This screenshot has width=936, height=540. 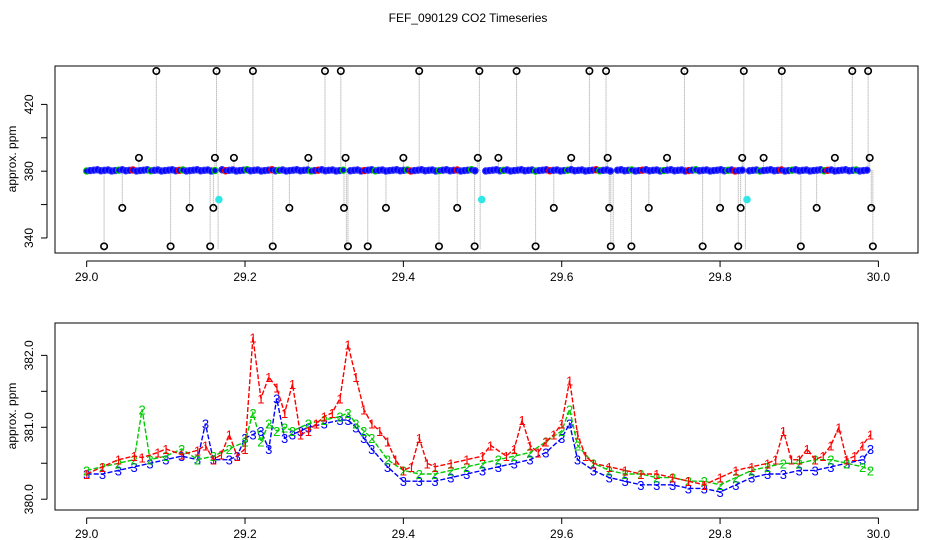 What do you see at coordinates (404, 533) in the screenshot?
I see `bottom-x-tick-label: 29.4` at bounding box center [404, 533].